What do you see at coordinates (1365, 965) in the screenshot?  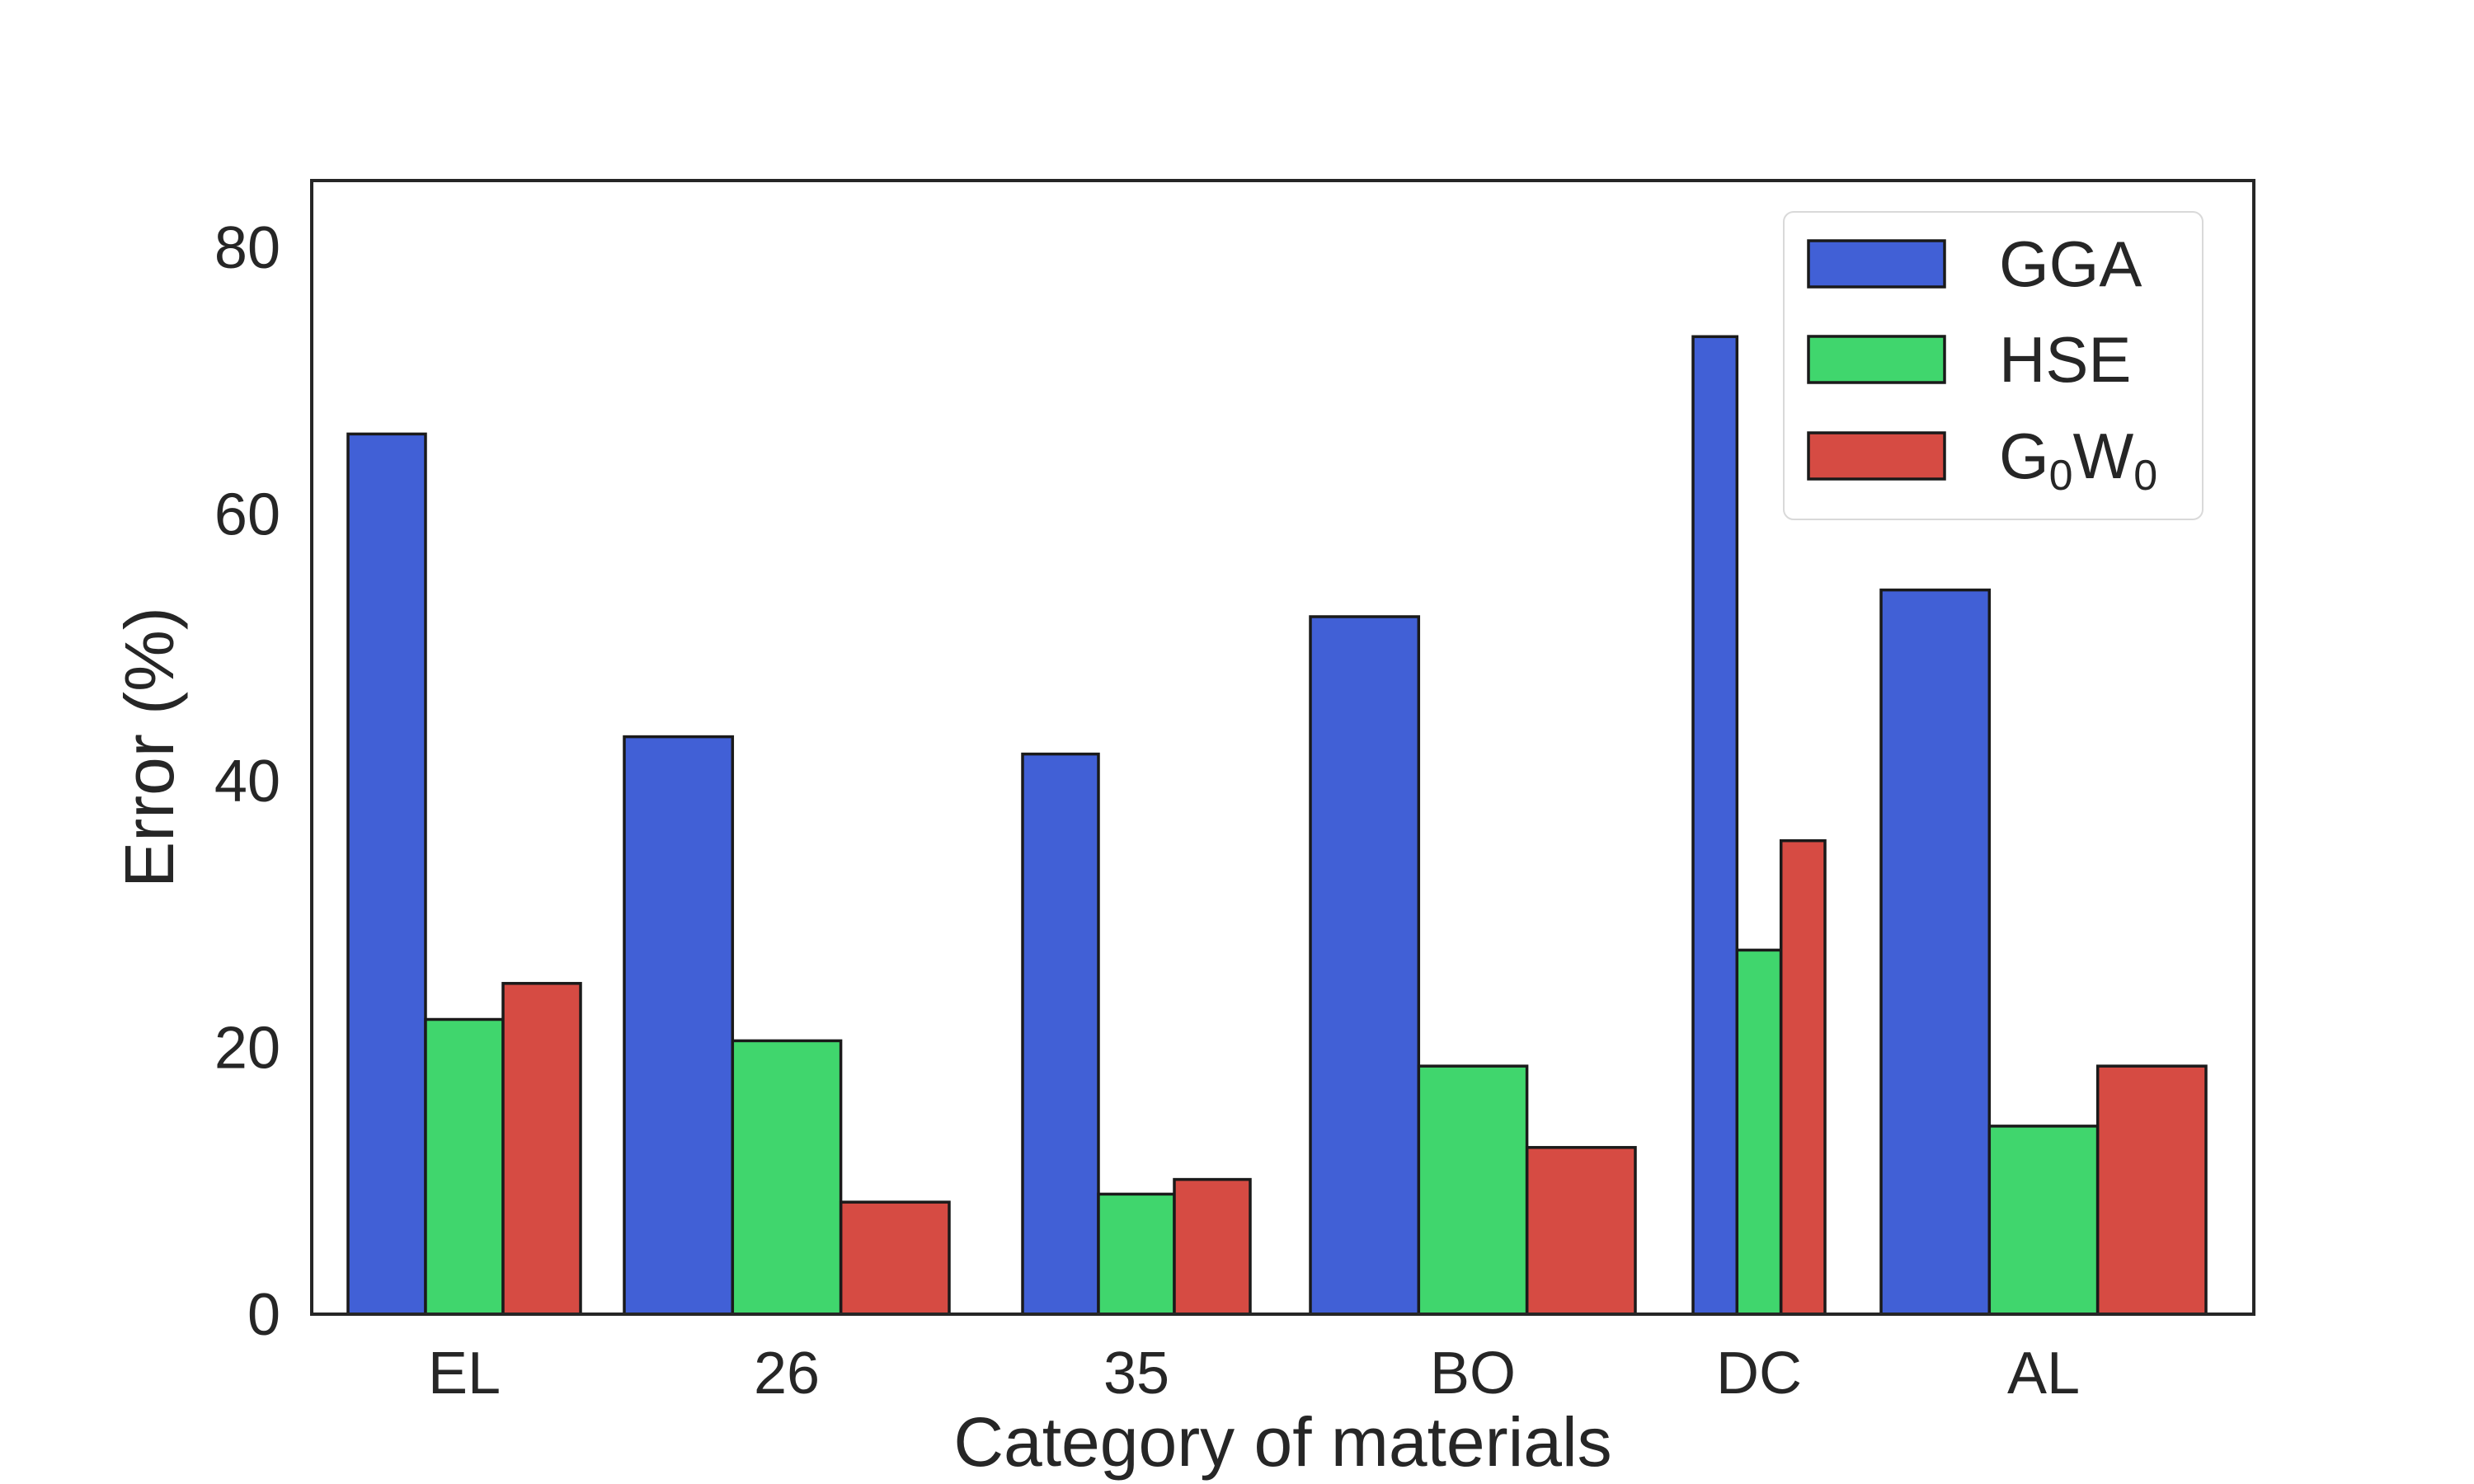 I see `bar-gga-bo` at bounding box center [1365, 965].